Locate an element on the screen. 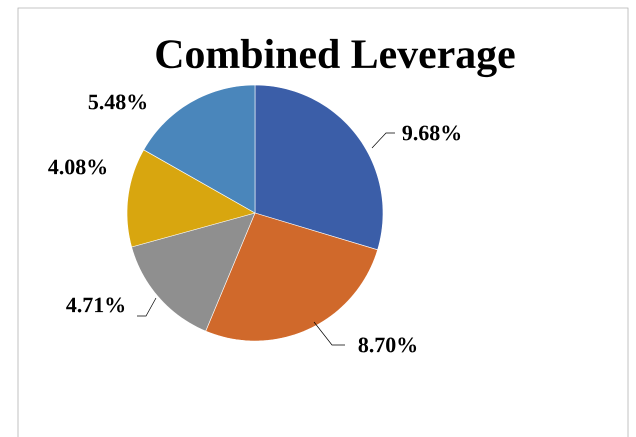  data-label: 9.68% is located at coordinates (431, 133).